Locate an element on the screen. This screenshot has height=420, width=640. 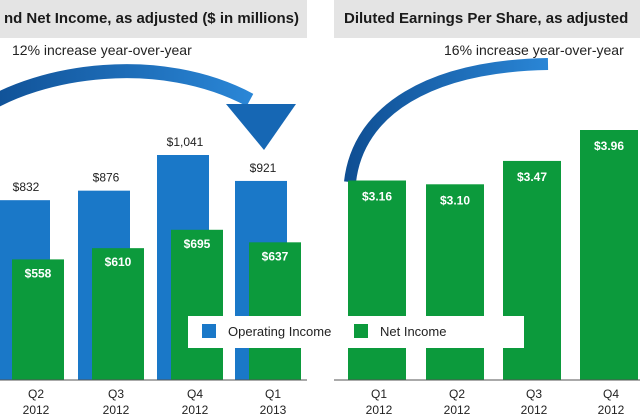
data-label-eps: $3.16 is located at coordinates (377, 197).